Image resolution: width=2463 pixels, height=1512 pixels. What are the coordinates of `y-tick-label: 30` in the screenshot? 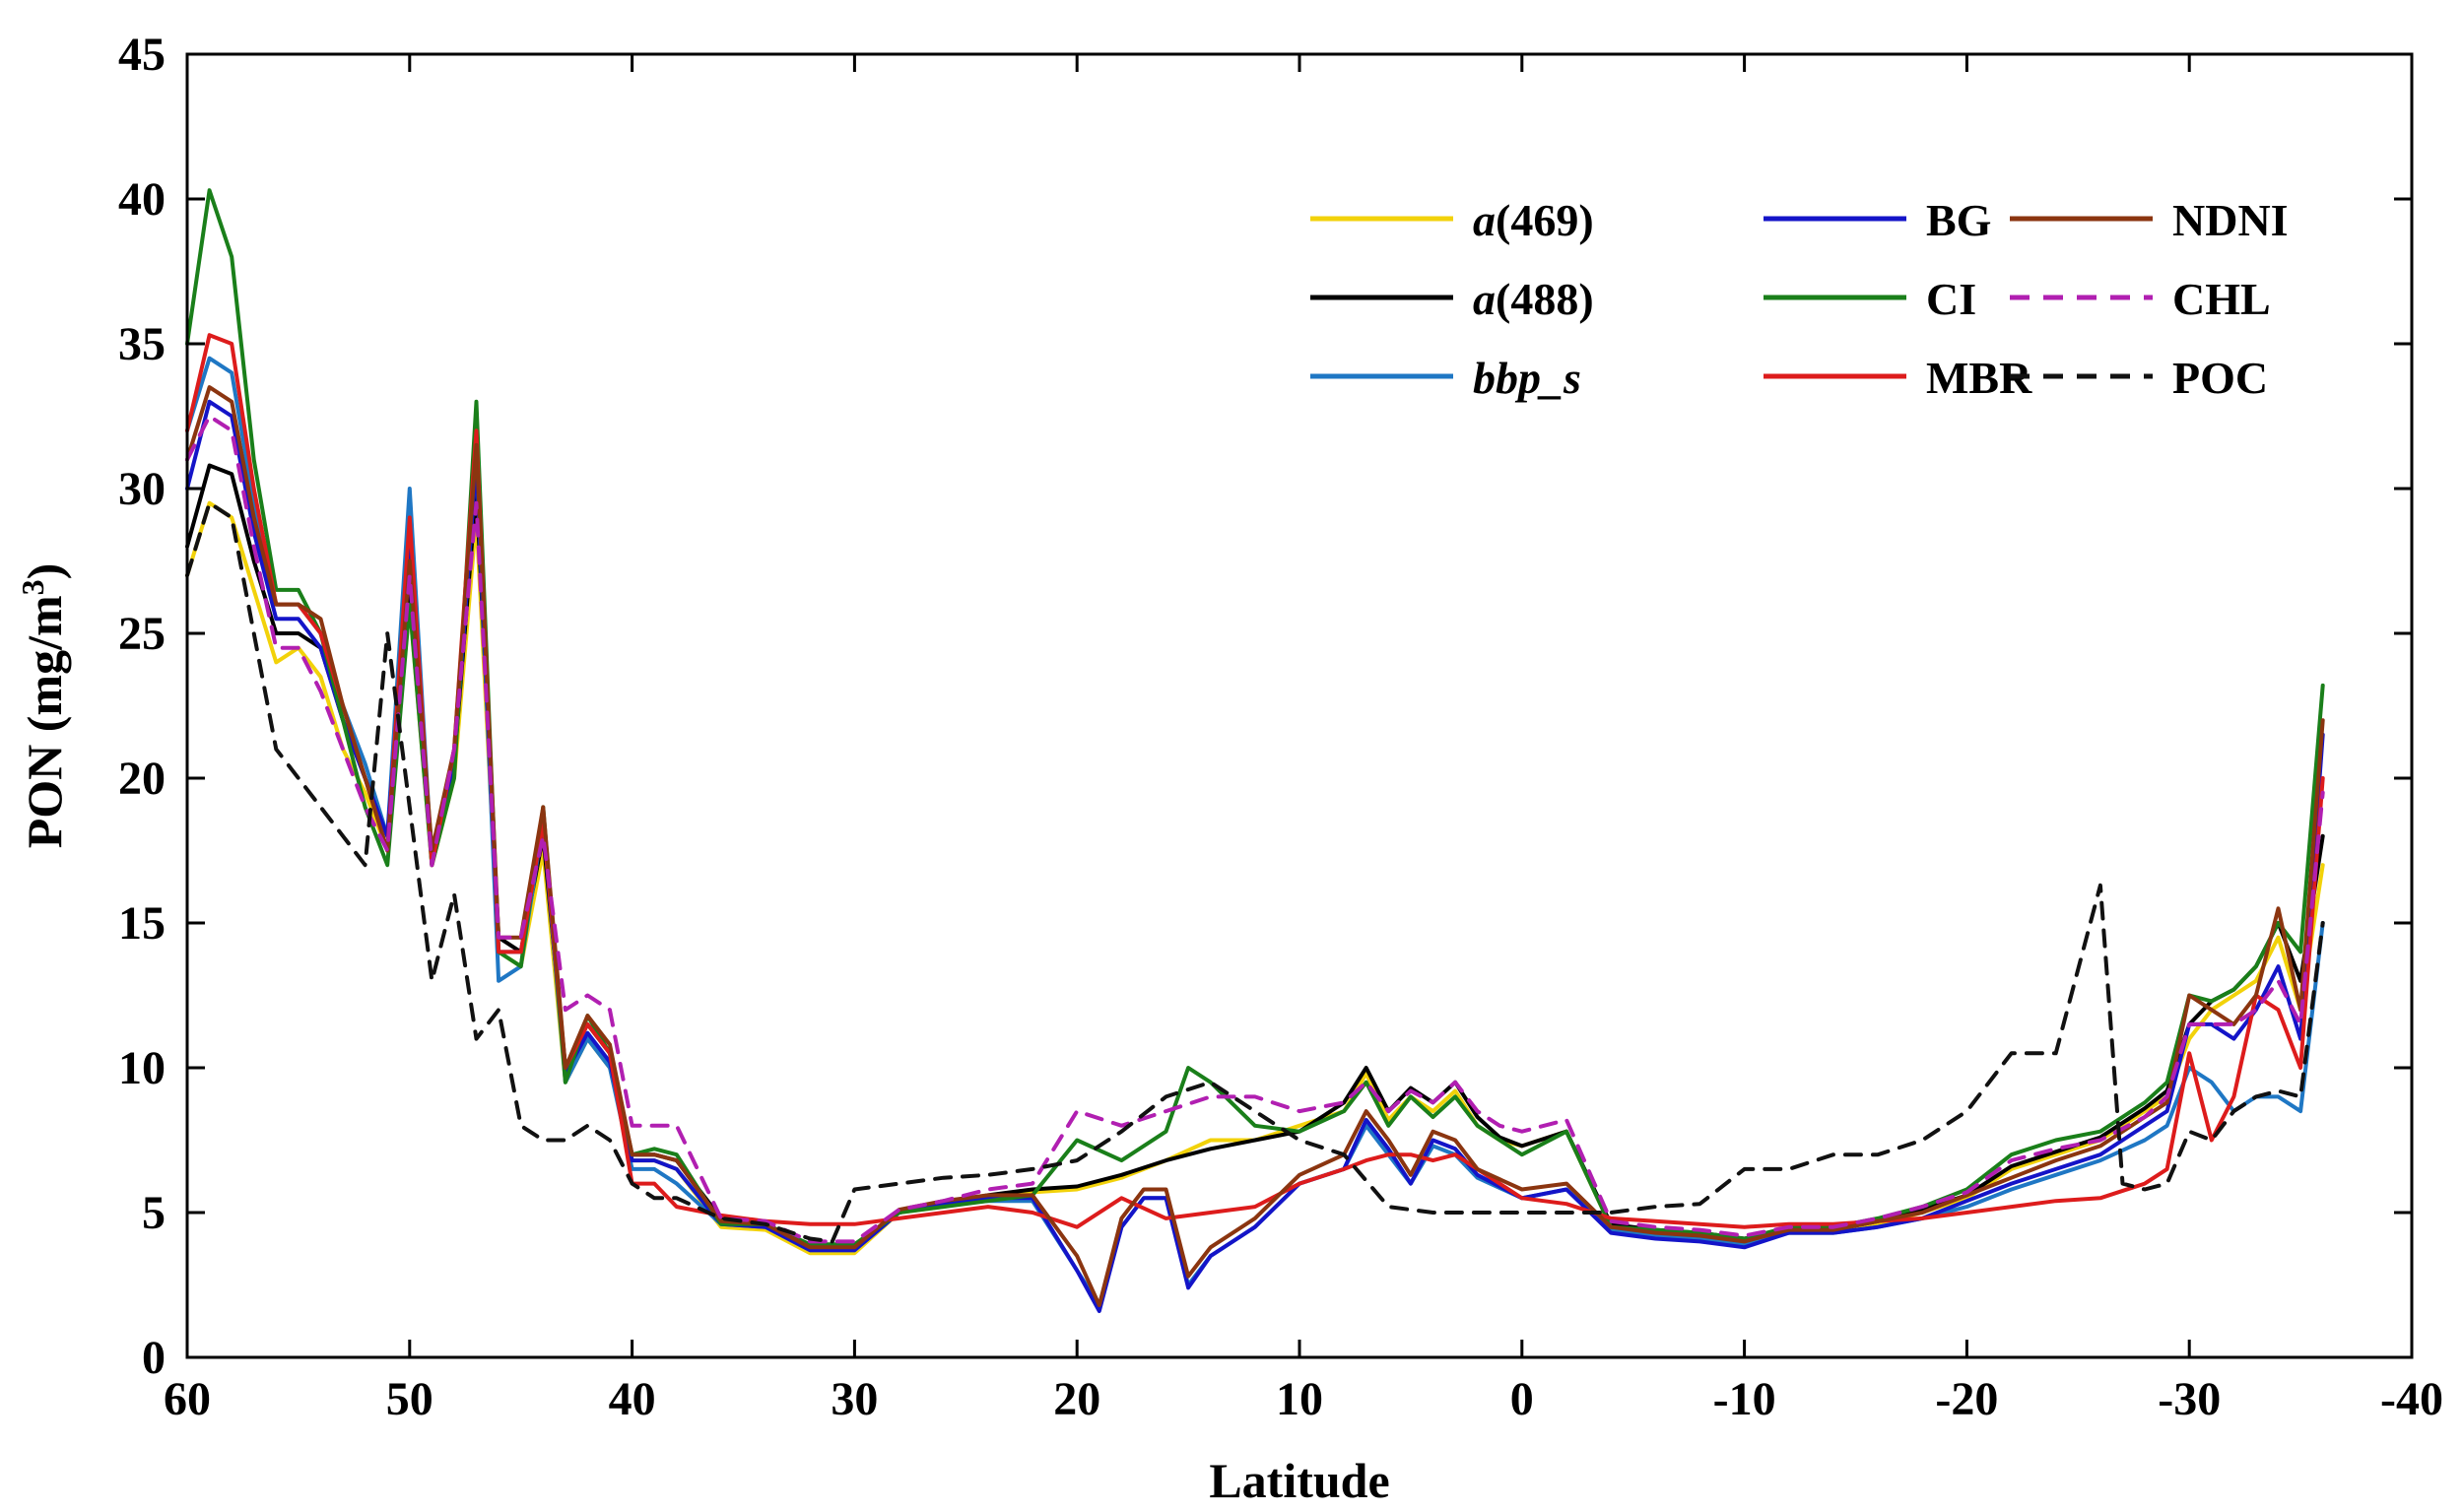 It's located at (142, 489).